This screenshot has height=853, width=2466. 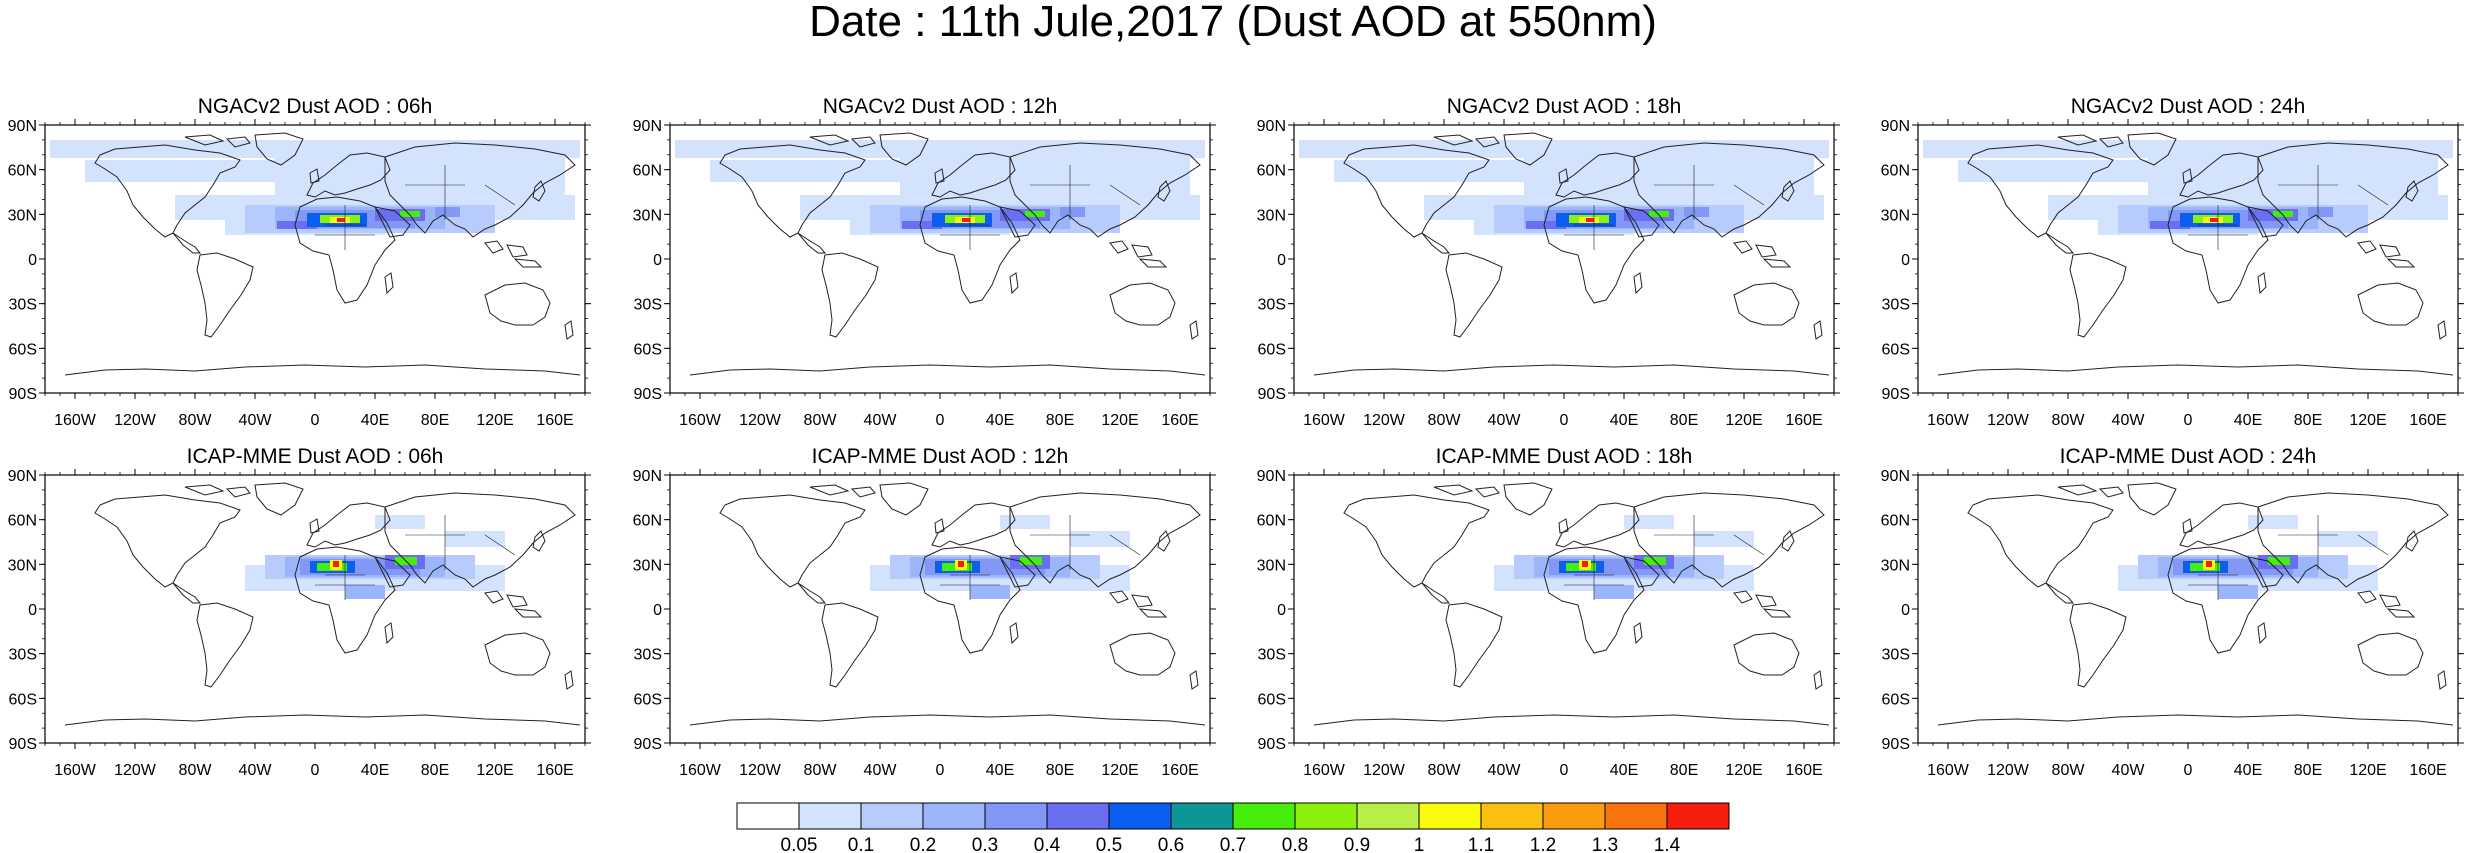 I want to click on colorbar-label: 1.4, so click(x=1667, y=844).